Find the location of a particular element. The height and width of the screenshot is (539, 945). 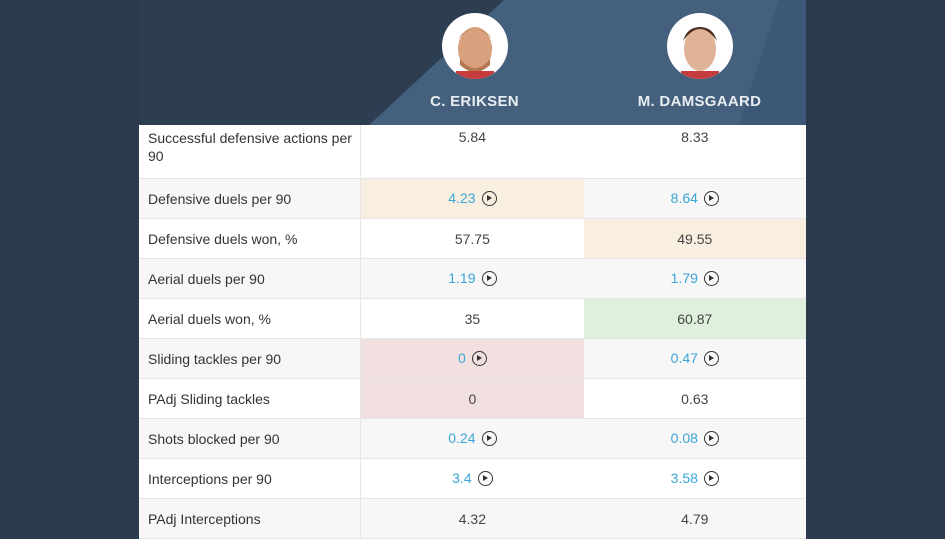

stat-value: 5.84 is located at coordinates (472, 137).